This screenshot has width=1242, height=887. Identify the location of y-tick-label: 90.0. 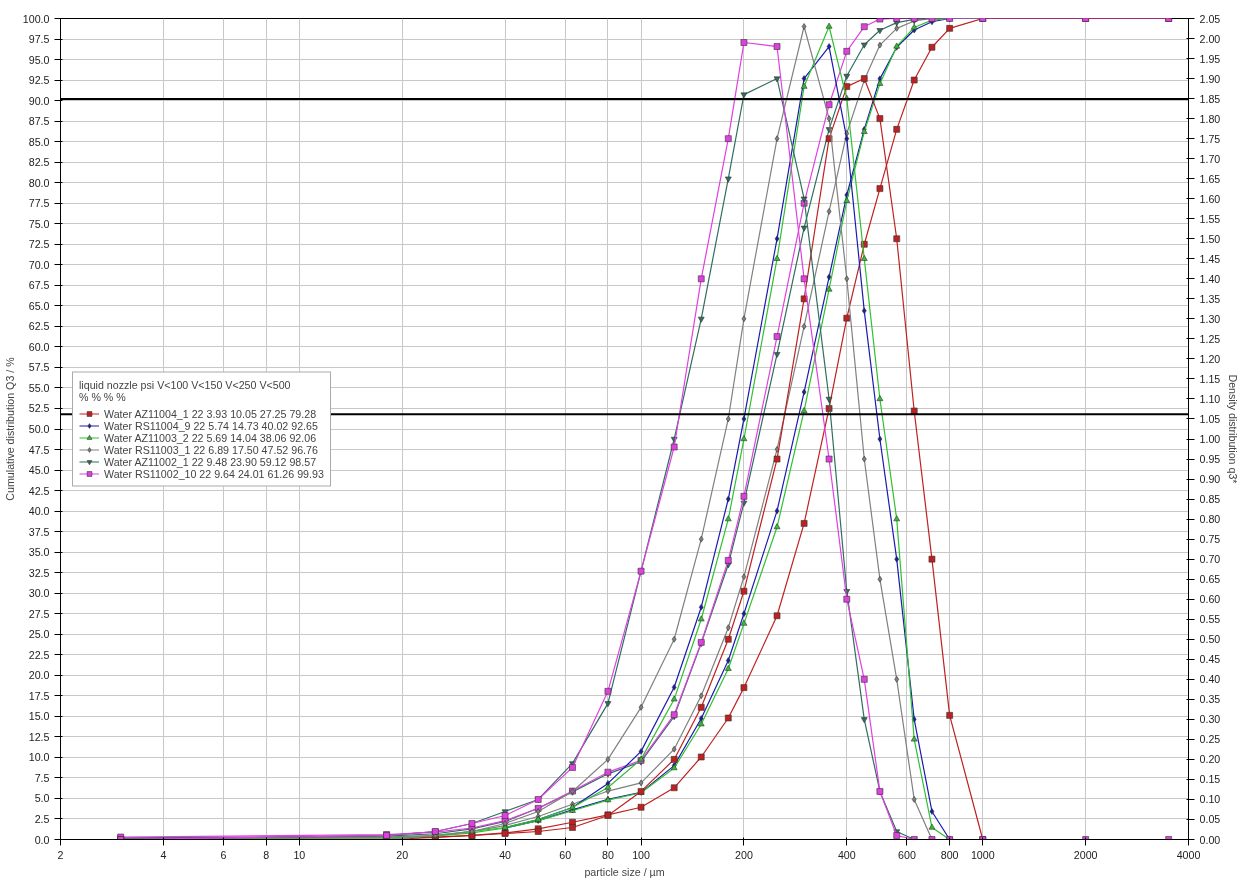
(39, 100).